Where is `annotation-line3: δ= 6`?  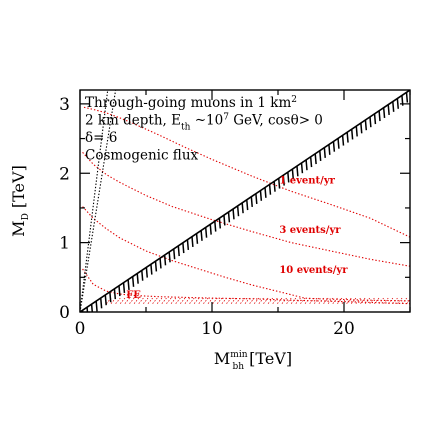 annotation-line3: δ= 6 is located at coordinates (101, 138).